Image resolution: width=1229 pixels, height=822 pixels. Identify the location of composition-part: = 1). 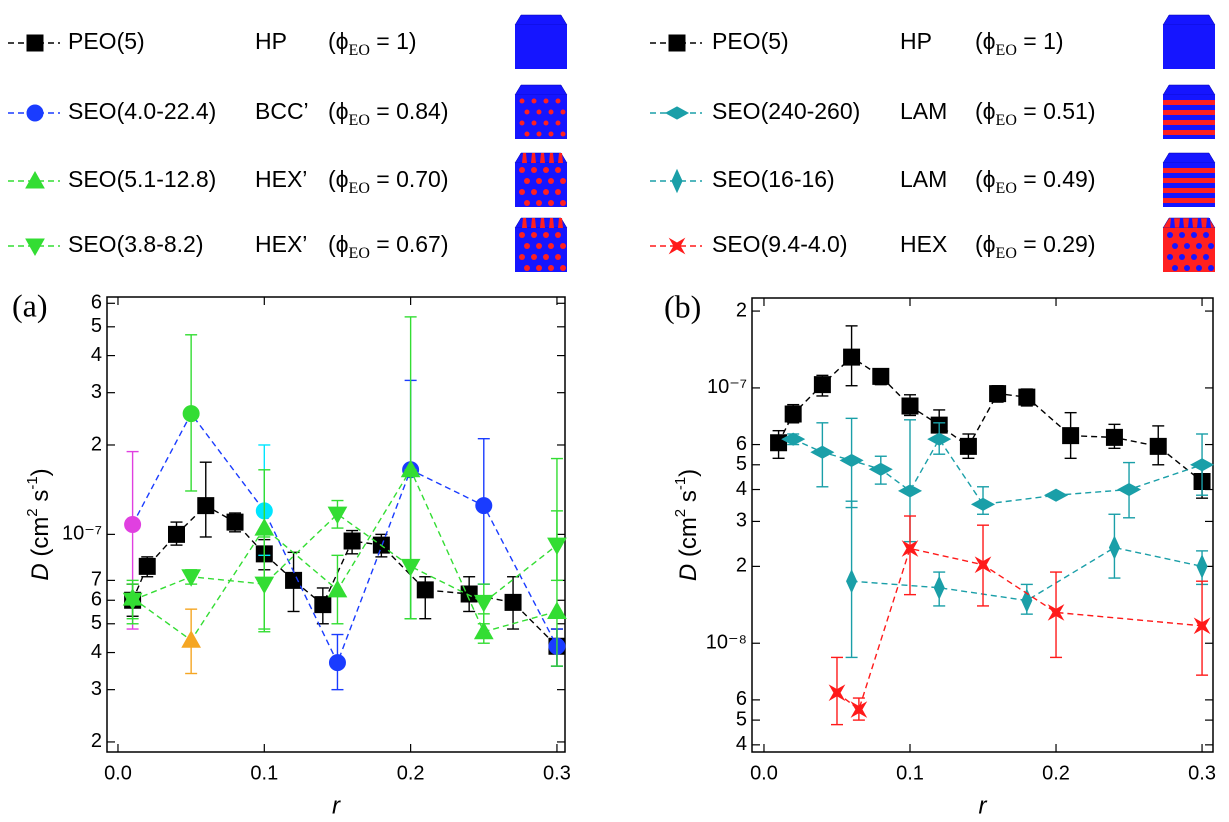
(1040, 41).